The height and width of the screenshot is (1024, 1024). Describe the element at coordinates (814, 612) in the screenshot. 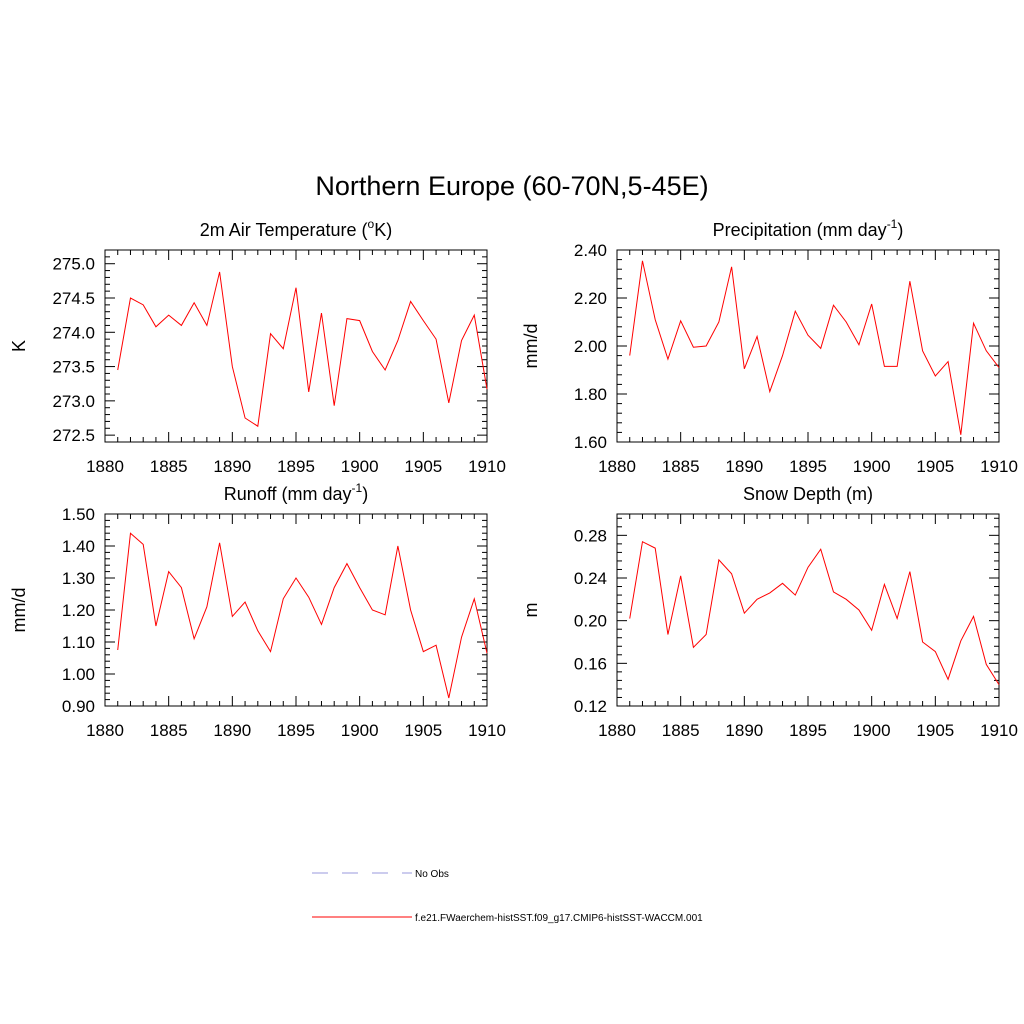

I see `series-line-snow-depth` at that location.